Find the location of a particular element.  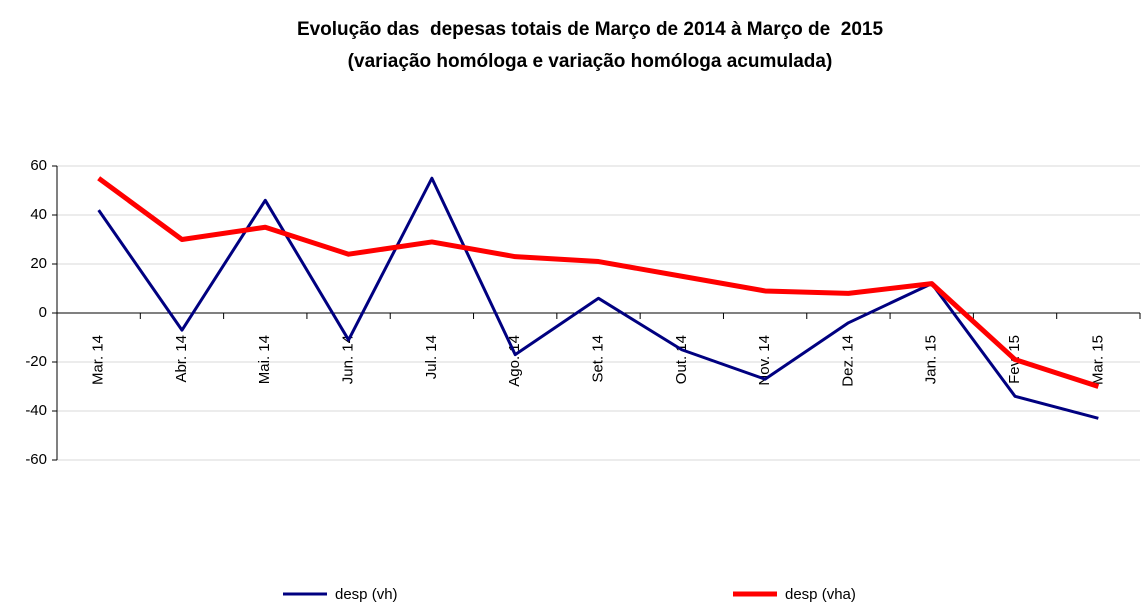

y-tick-label: -60 is located at coordinates (36, 459).